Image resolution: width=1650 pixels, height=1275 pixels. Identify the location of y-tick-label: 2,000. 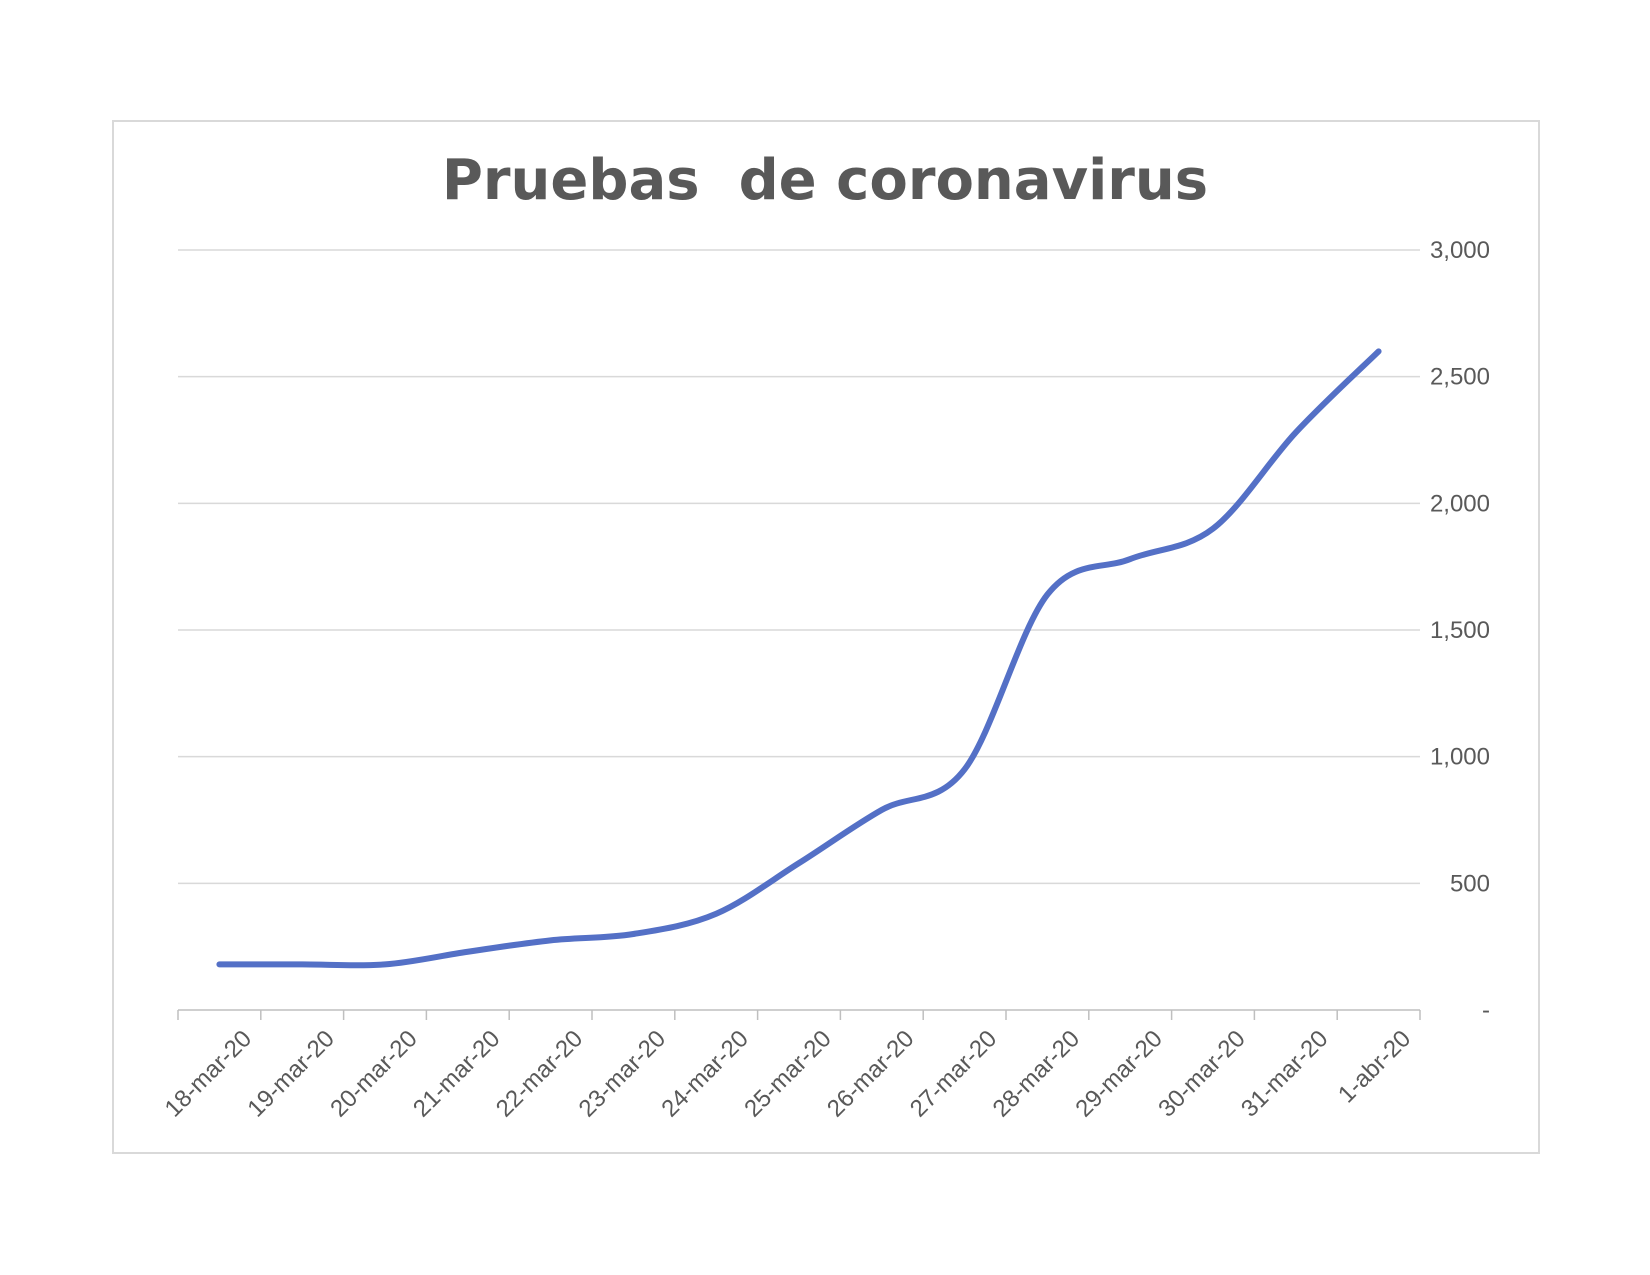
(1460, 503).